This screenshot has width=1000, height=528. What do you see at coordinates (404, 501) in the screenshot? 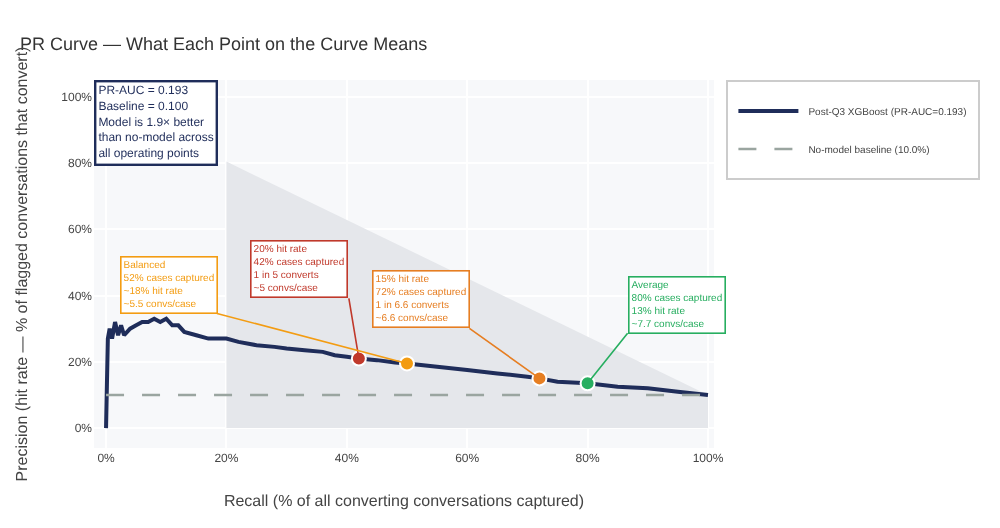
I see `x-axis-title: Recall (% of all converting conversations captured)` at bounding box center [404, 501].